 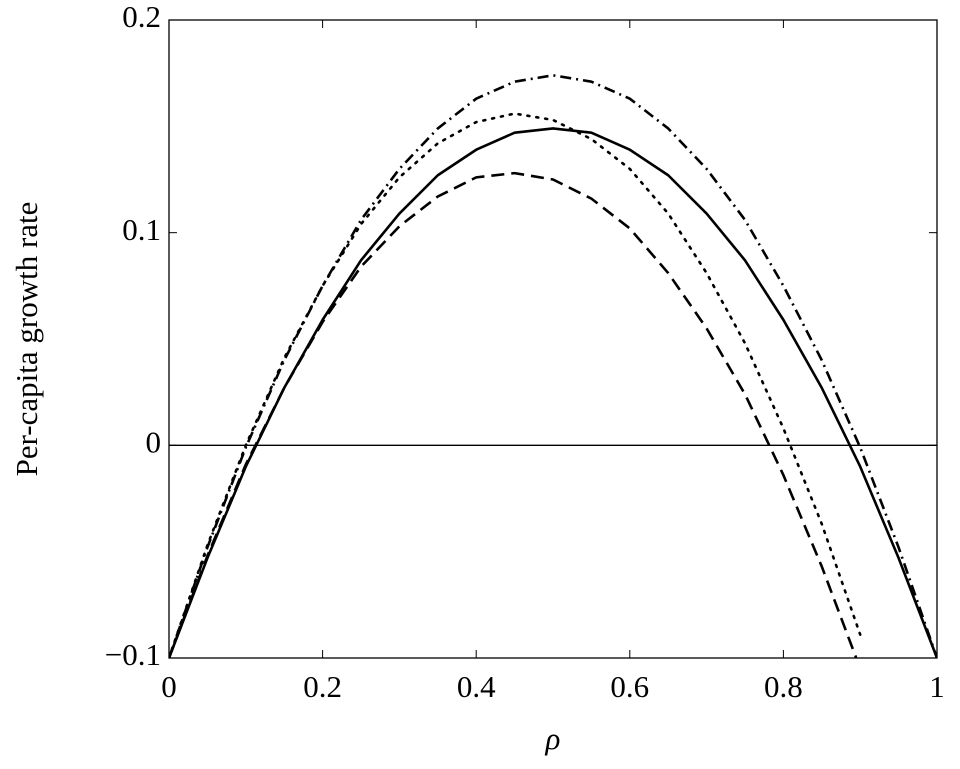 What do you see at coordinates (26, 339) in the screenshot?
I see `y-axis-label: Per-capita growth rate` at bounding box center [26, 339].